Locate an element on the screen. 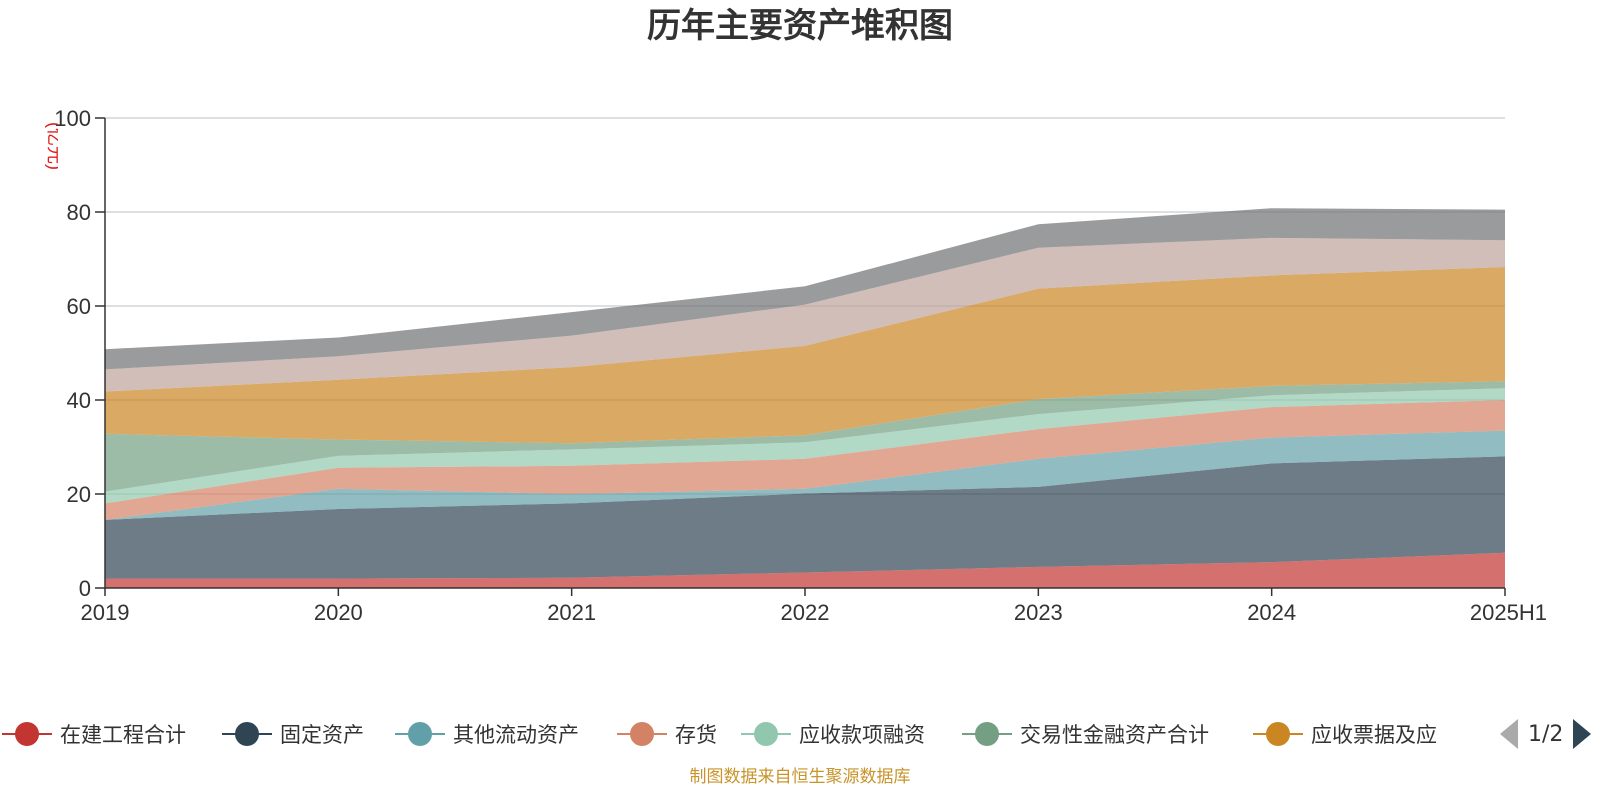 Image resolution: width=1600 pixels, height=800 pixels. x-tick-label: 2023 is located at coordinates (1038, 612).